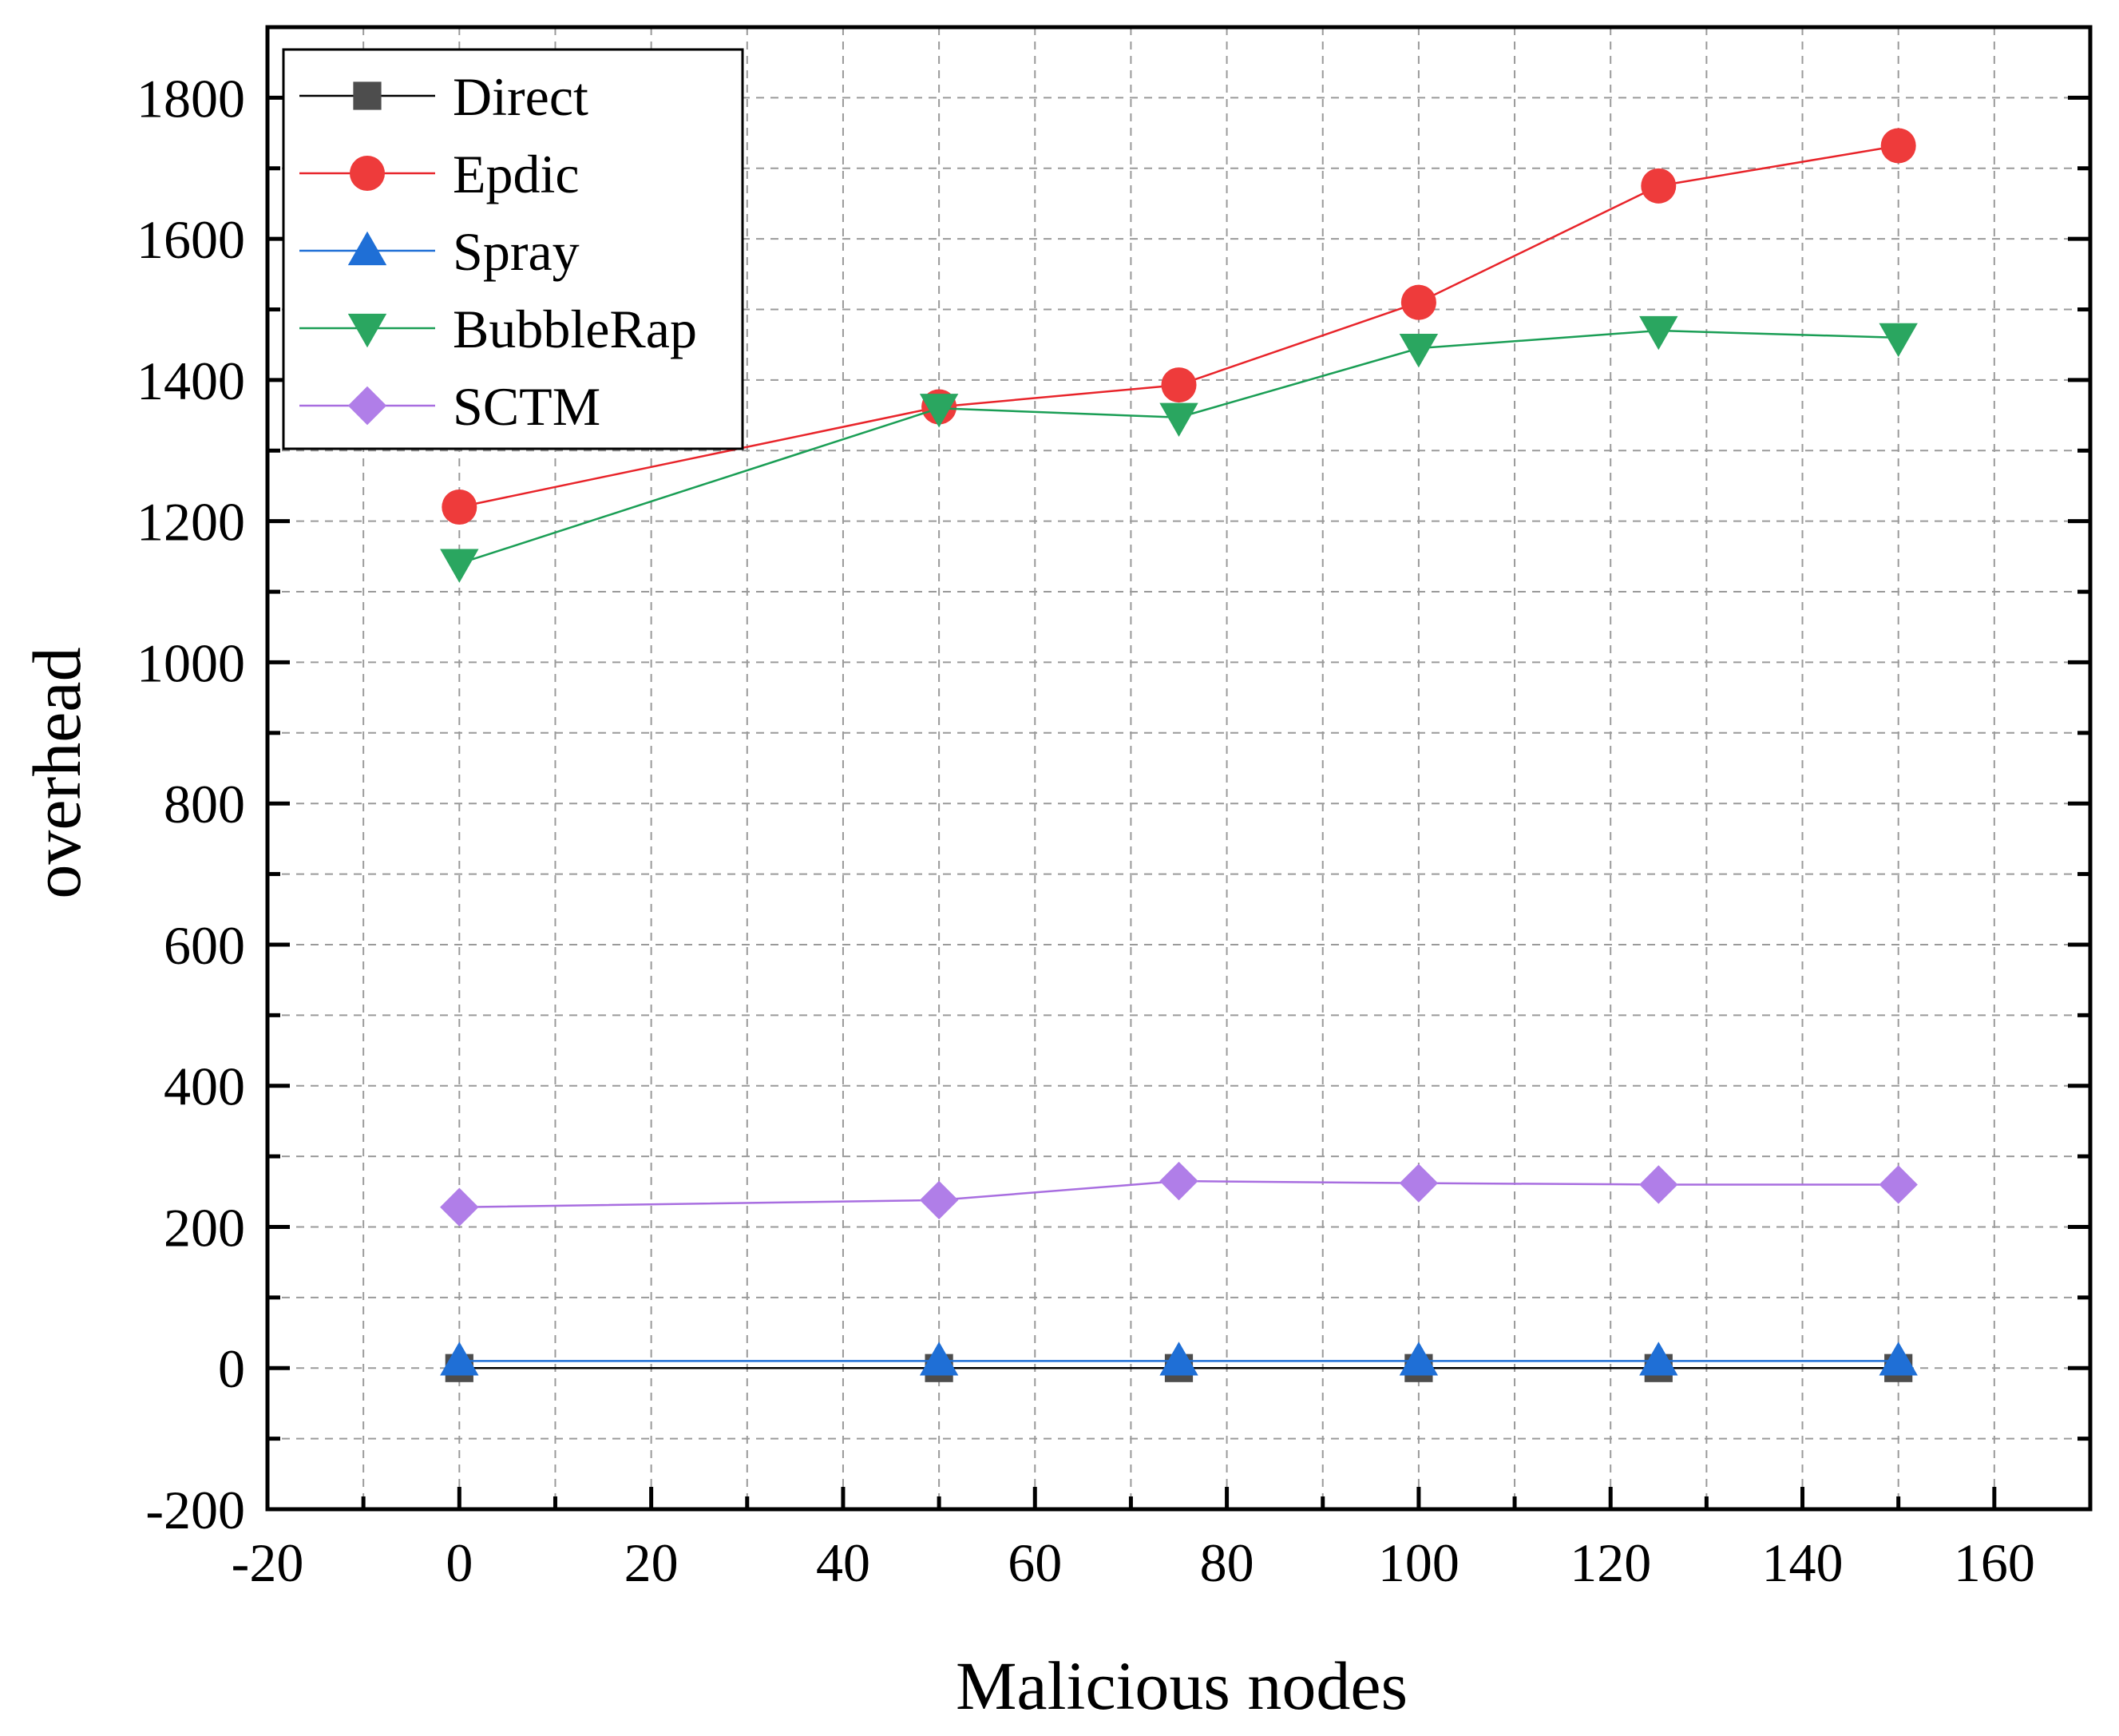 This screenshot has width=2119, height=1736. I want to click on x-tick-label: 140, so click(1803, 1562).